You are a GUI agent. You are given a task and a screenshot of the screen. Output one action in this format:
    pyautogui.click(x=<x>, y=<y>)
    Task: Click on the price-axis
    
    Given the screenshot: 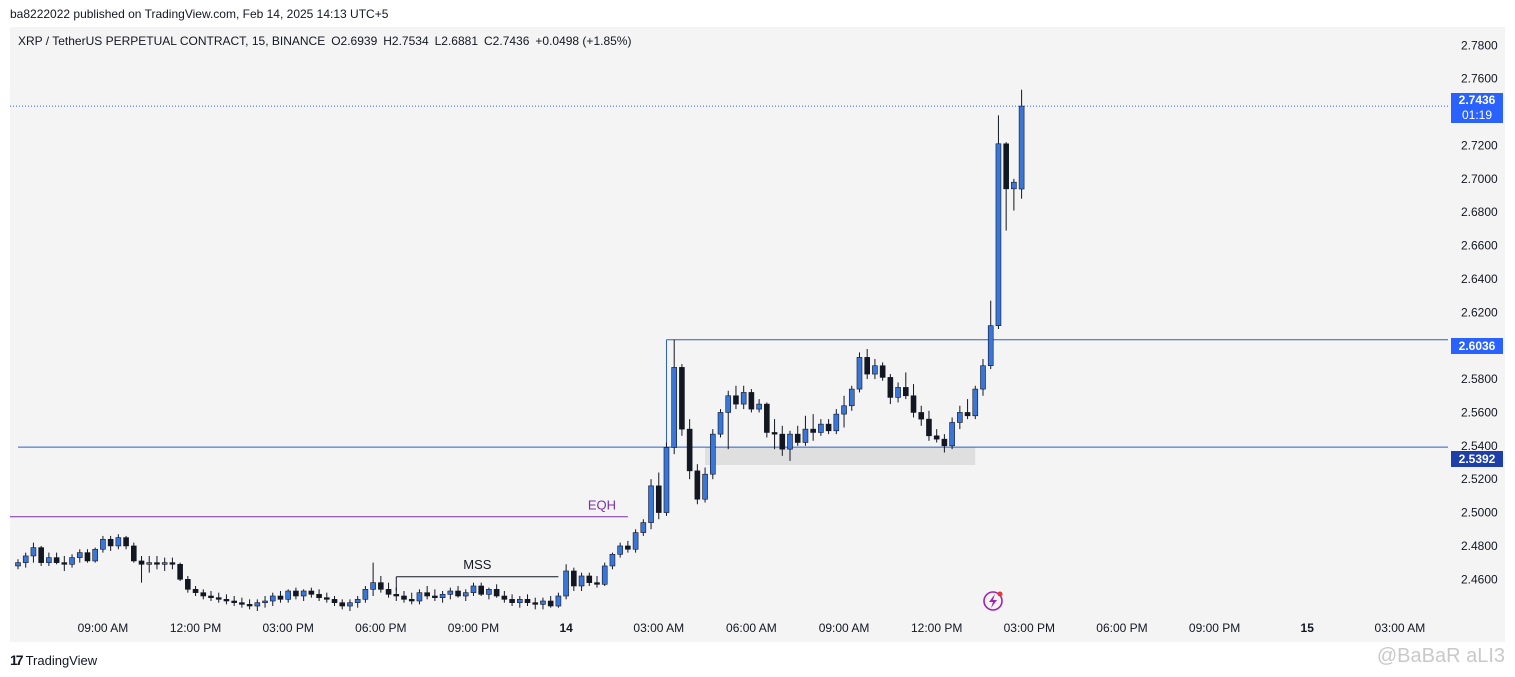 What is the action you would take?
    pyautogui.click(x=1476, y=334)
    